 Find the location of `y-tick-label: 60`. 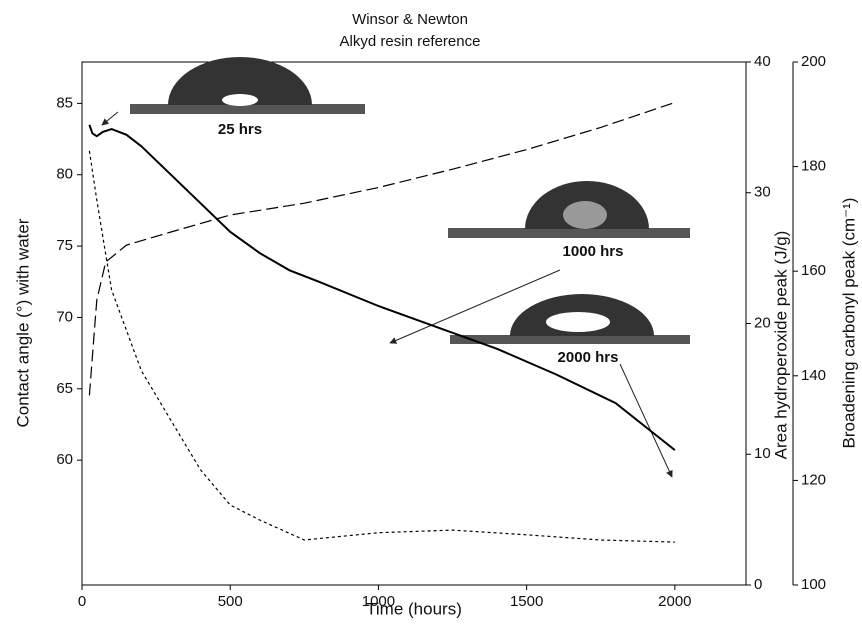

y-tick-label: 60 is located at coordinates (64, 459).